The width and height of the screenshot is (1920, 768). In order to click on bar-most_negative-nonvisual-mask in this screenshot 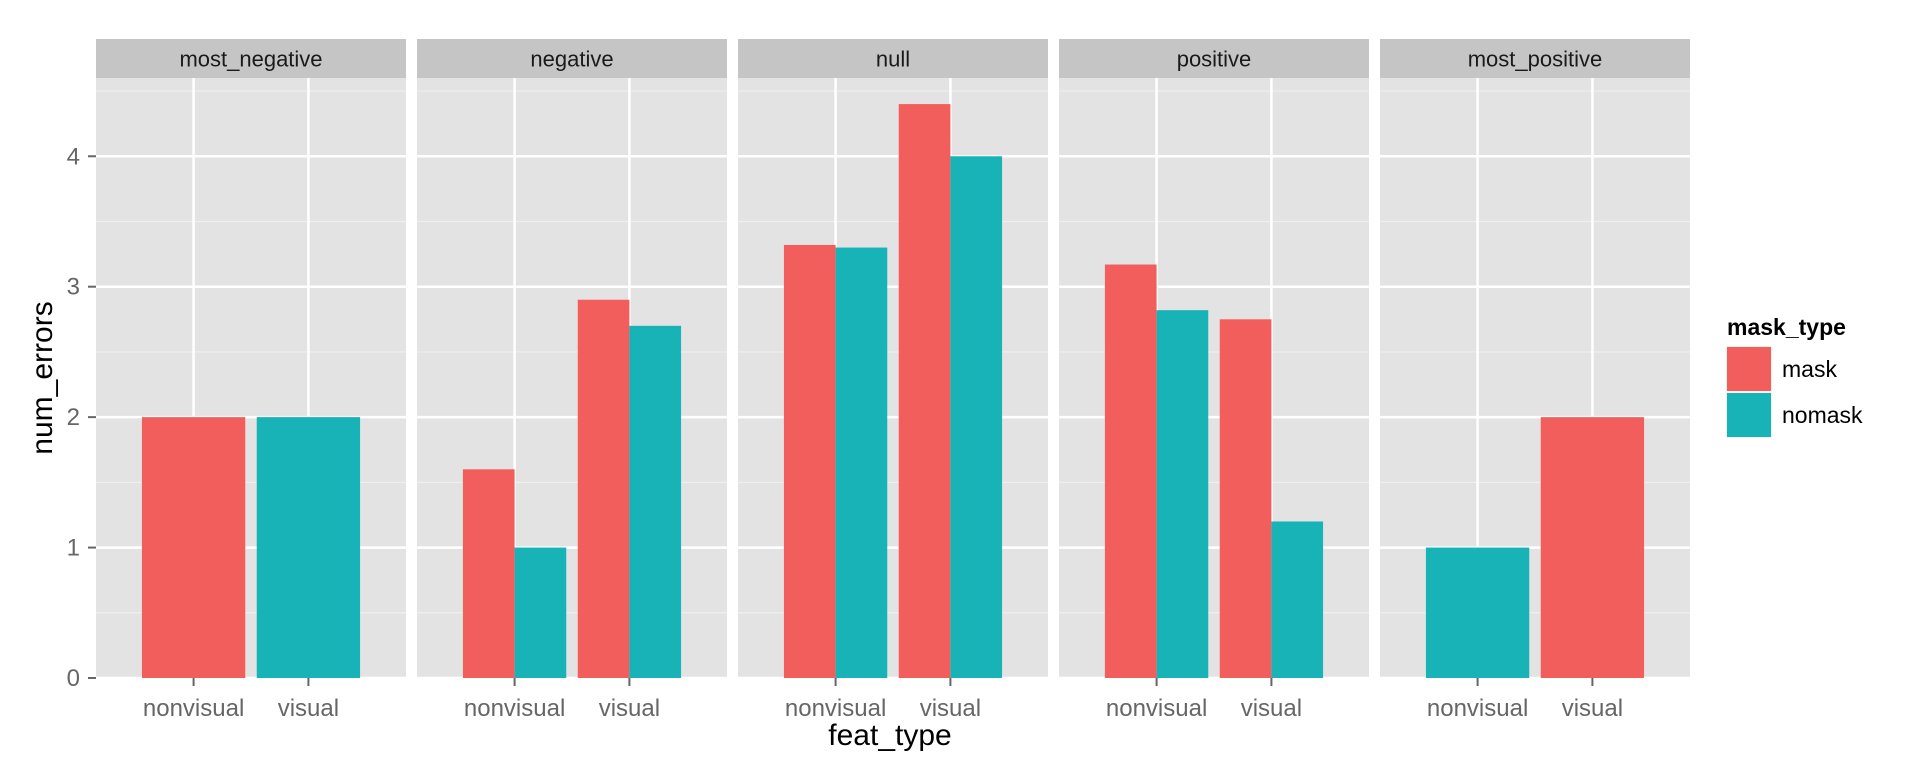, I will do `click(193, 547)`.